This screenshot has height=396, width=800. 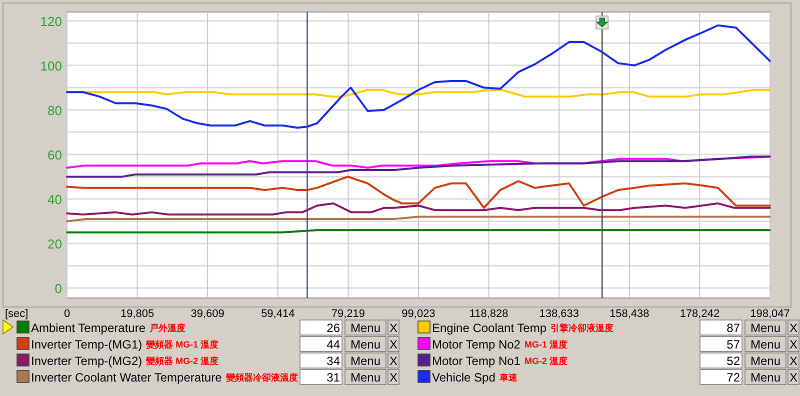 What do you see at coordinates (488, 314) in the screenshot?
I see `x-tick-label: 118,828` at bounding box center [488, 314].